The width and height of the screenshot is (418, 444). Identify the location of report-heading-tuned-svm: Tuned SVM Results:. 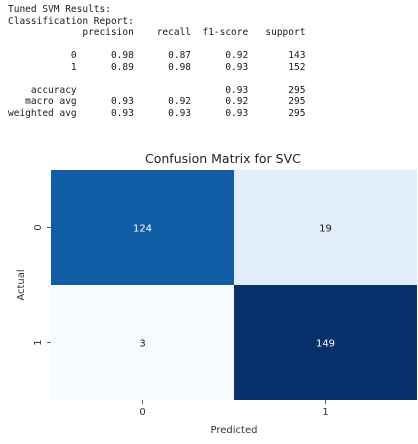
(59, 9).